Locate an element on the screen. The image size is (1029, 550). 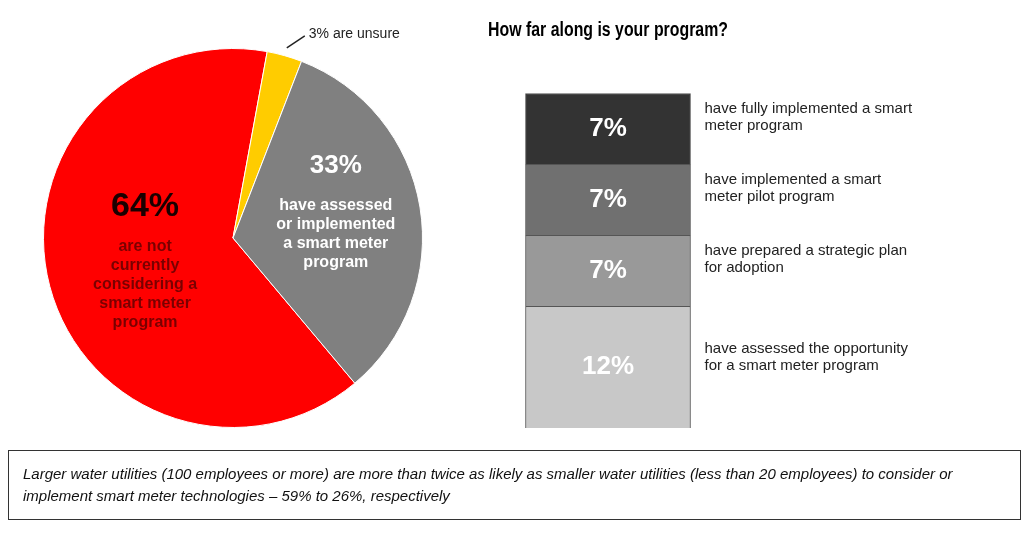
data-label: 33% is located at coordinates (335, 164).